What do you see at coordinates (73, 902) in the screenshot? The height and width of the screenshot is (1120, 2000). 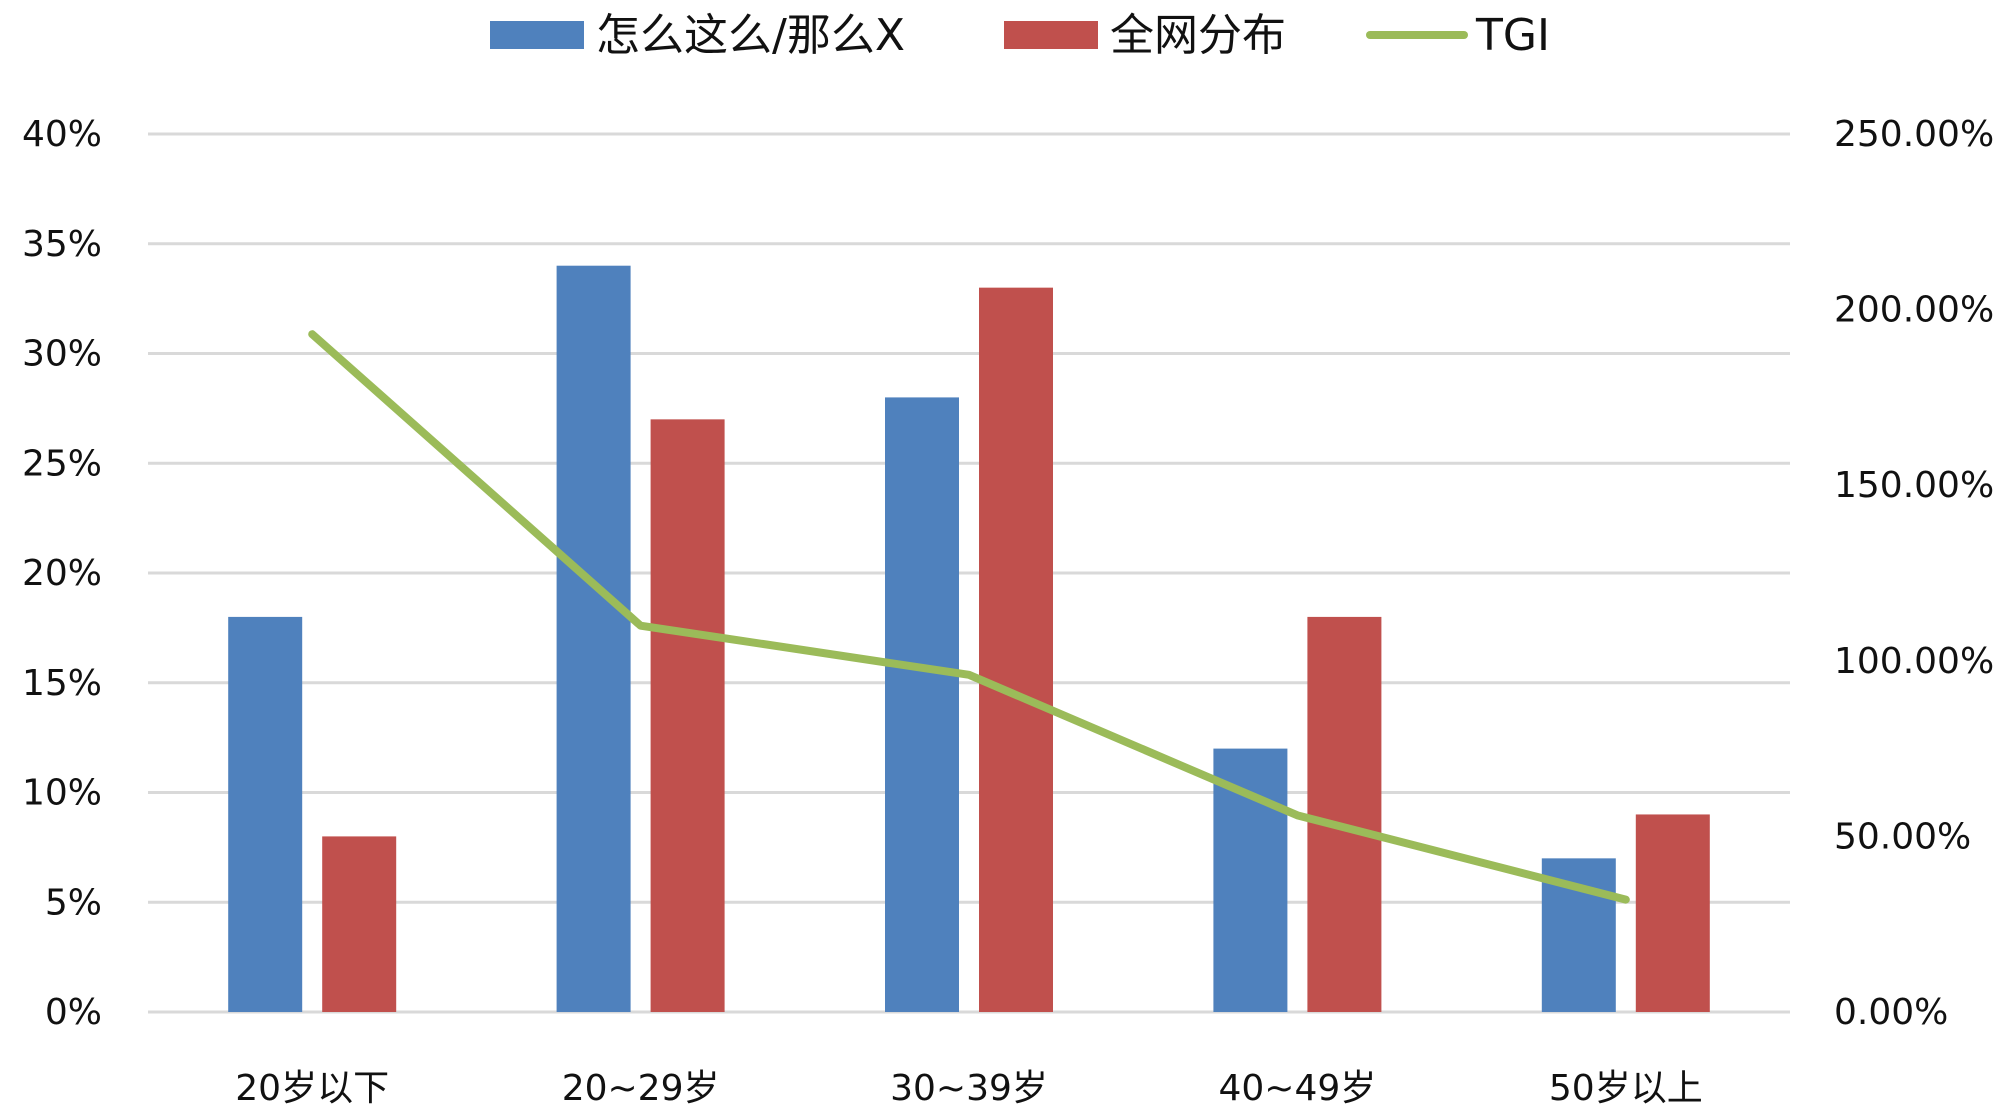 I see `left-tick-label: 5%` at bounding box center [73, 902].